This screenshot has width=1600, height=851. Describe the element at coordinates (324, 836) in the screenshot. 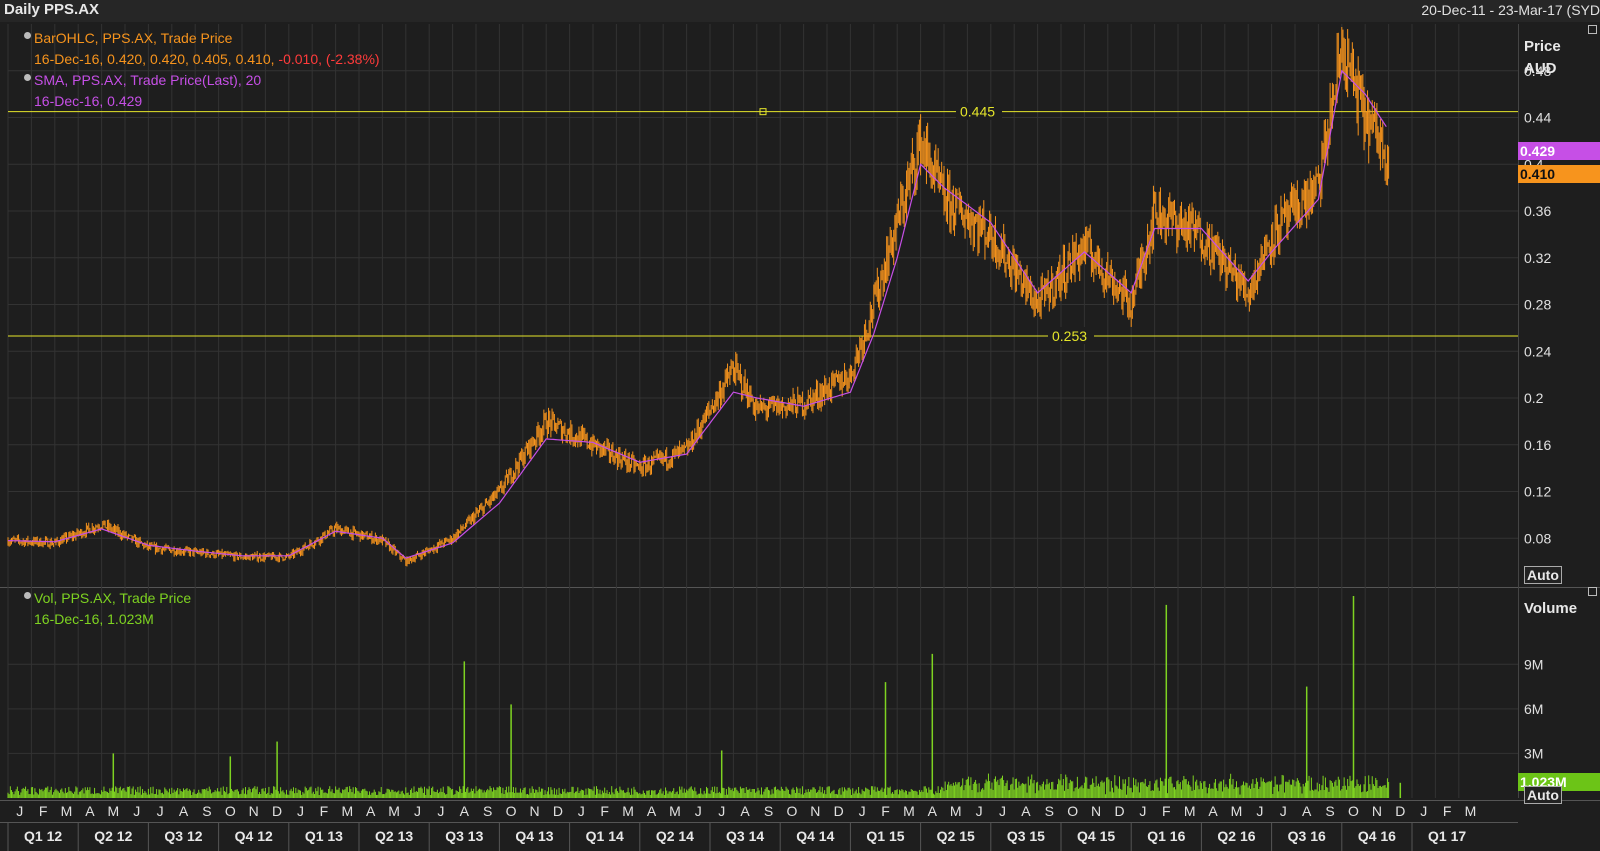

I see `quarter-tick-label: Q1 13` at that location.